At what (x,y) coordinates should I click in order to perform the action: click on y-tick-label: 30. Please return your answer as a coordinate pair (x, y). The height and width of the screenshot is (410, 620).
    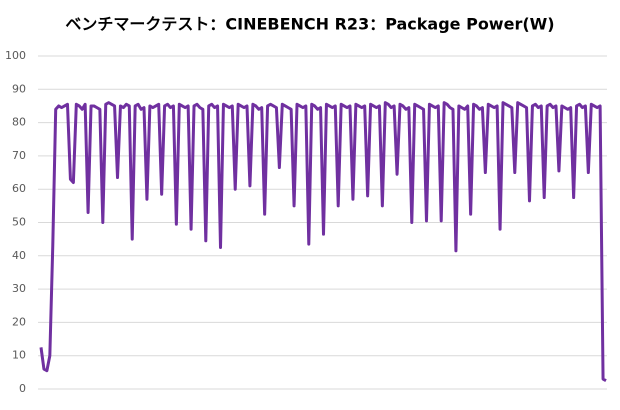
    Looking at the image, I should click on (19, 288).